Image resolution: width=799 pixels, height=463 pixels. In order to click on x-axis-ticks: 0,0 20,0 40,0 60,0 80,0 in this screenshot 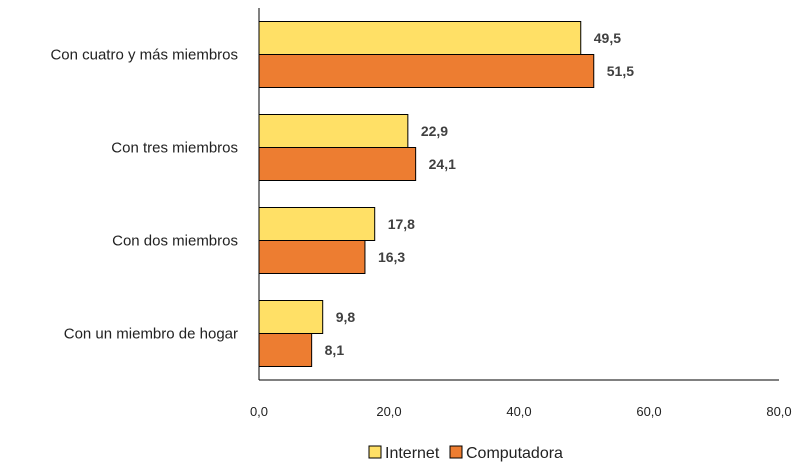, I will do `click(521, 411)`.